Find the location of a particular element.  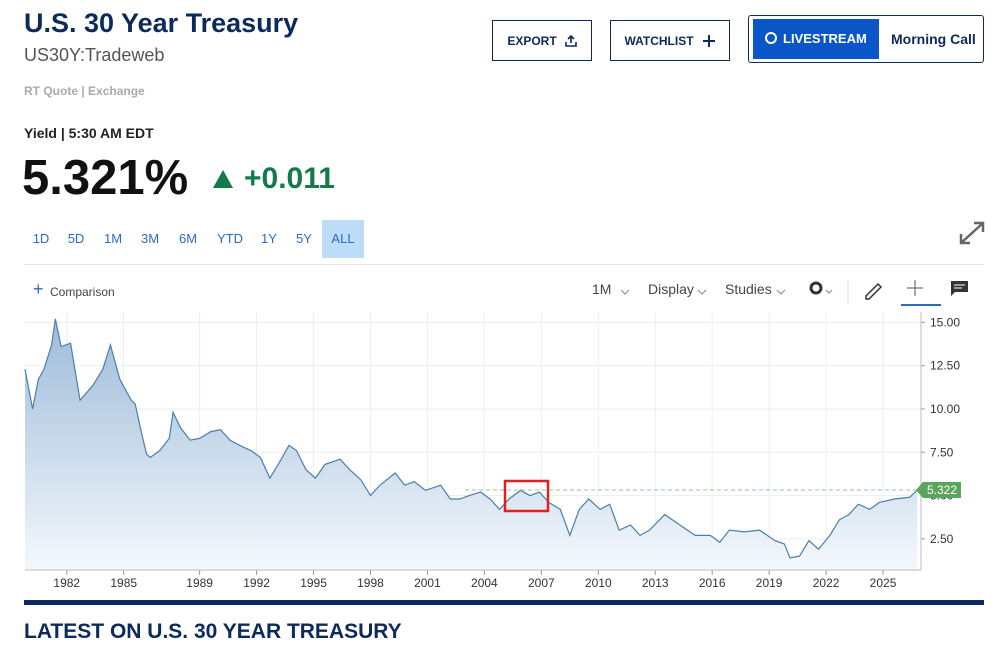

display: Display is located at coordinates (671, 289).